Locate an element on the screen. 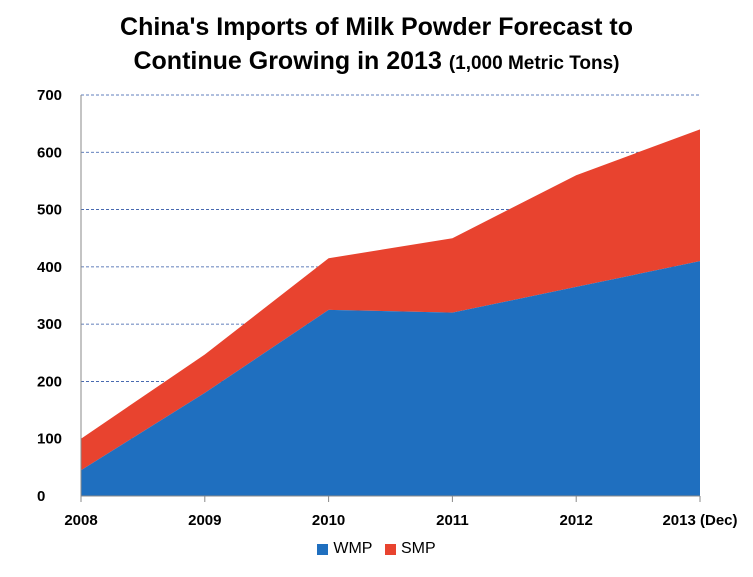  legend-label-smp: SMP is located at coordinates (418, 548).